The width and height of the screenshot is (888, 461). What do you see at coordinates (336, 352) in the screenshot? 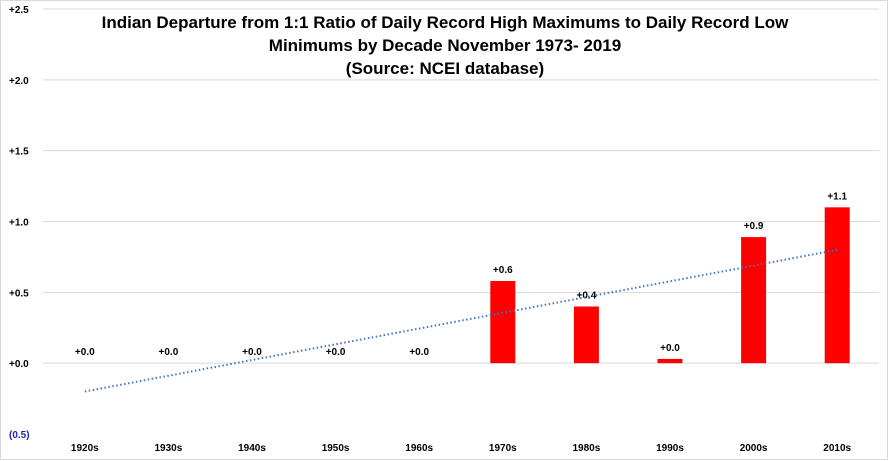
I see `data-label-1950s: +0.0` at bounding box center [336, 352].